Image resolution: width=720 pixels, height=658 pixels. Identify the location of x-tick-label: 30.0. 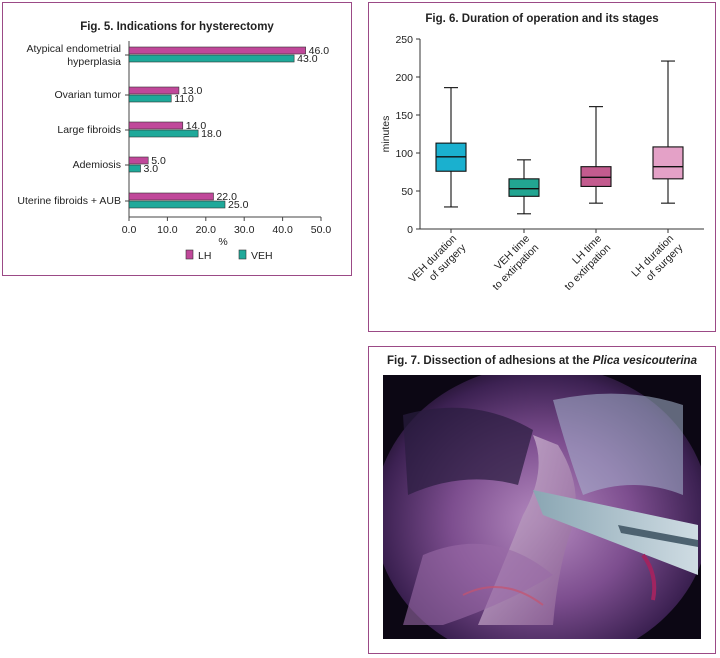
(244, 230).